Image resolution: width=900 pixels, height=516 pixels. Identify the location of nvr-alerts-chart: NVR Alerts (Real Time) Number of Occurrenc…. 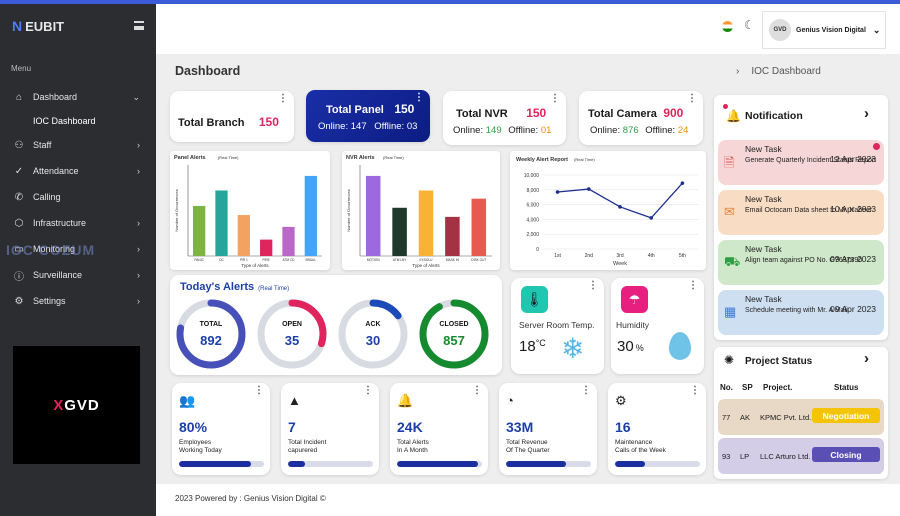
(421, 210).